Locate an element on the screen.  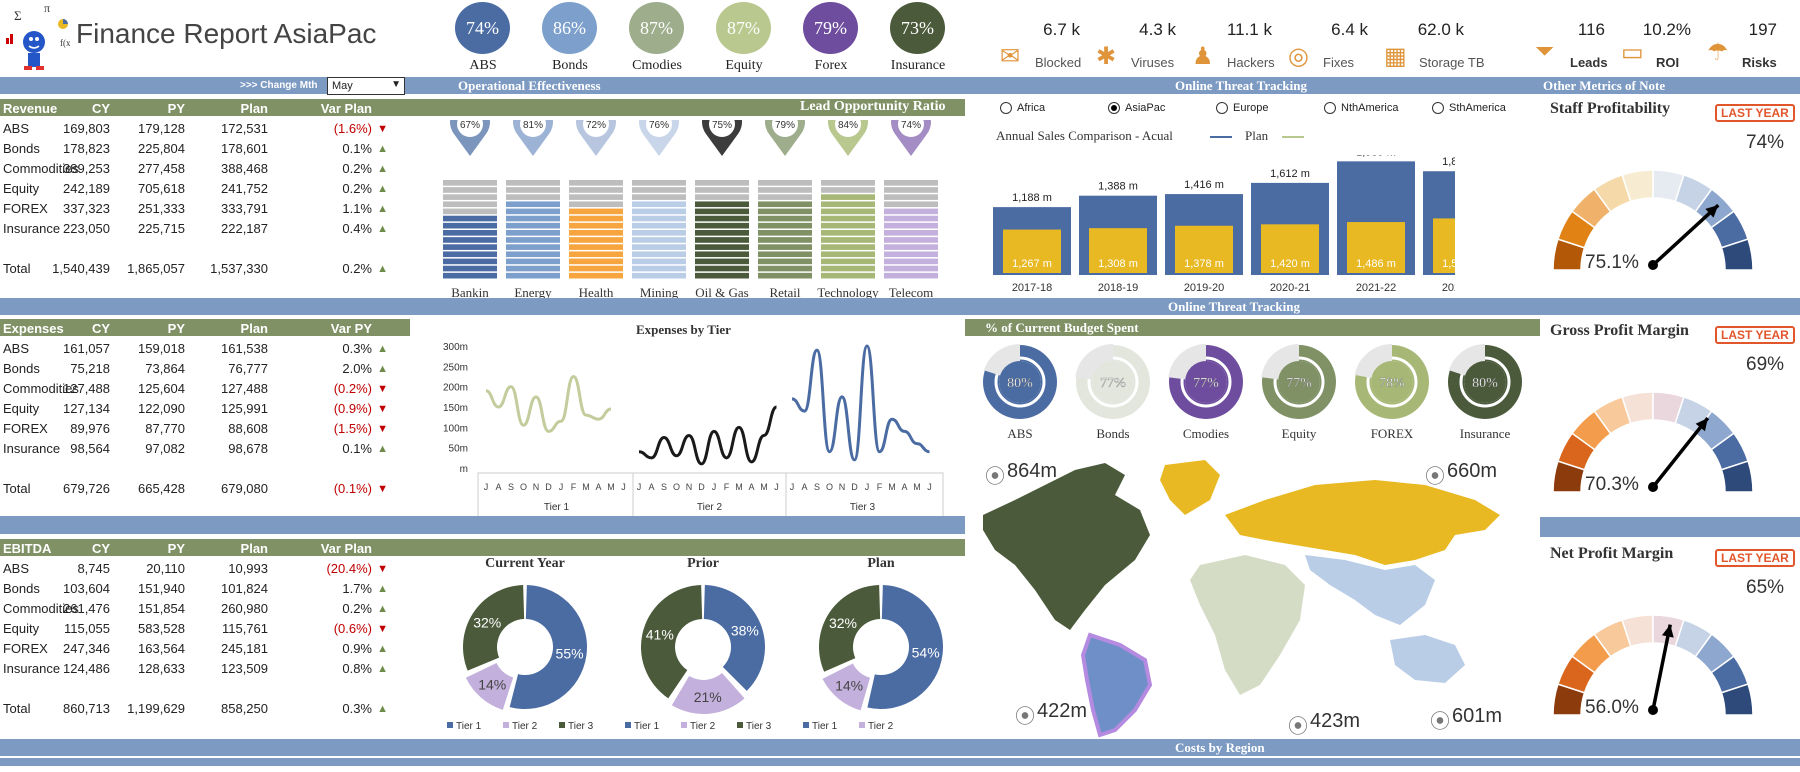
pie-slice is located at coordinates (494, 628).